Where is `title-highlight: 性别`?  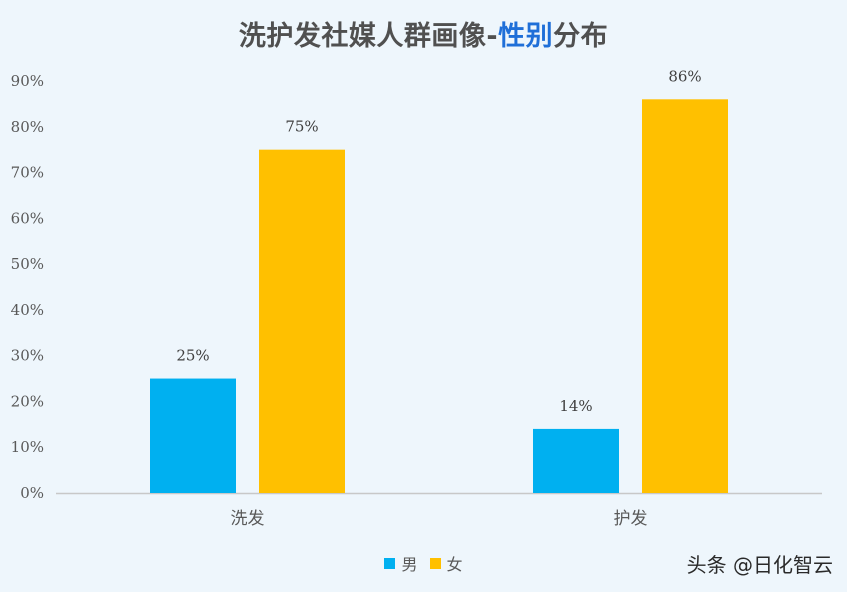
title-highlight: 性别 is located at coordinates (526, 36).